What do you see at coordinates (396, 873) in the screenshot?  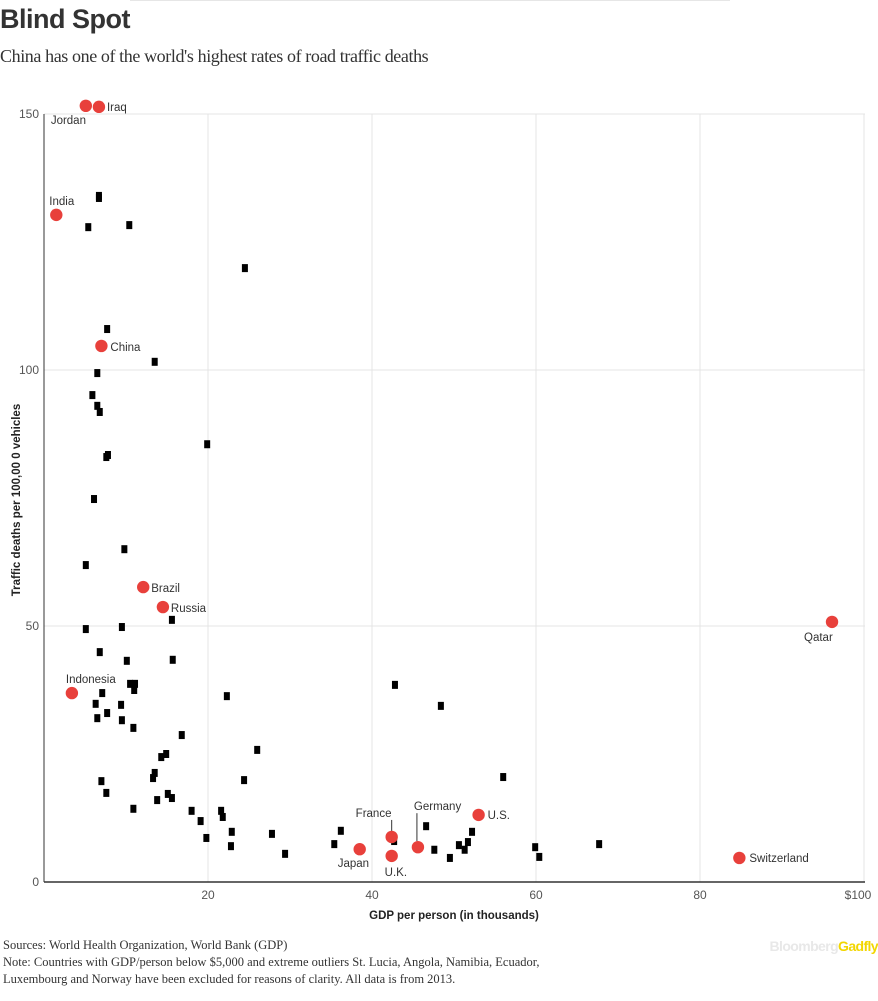 I see `point-label: U.K.` at bounding box center [396, 873].